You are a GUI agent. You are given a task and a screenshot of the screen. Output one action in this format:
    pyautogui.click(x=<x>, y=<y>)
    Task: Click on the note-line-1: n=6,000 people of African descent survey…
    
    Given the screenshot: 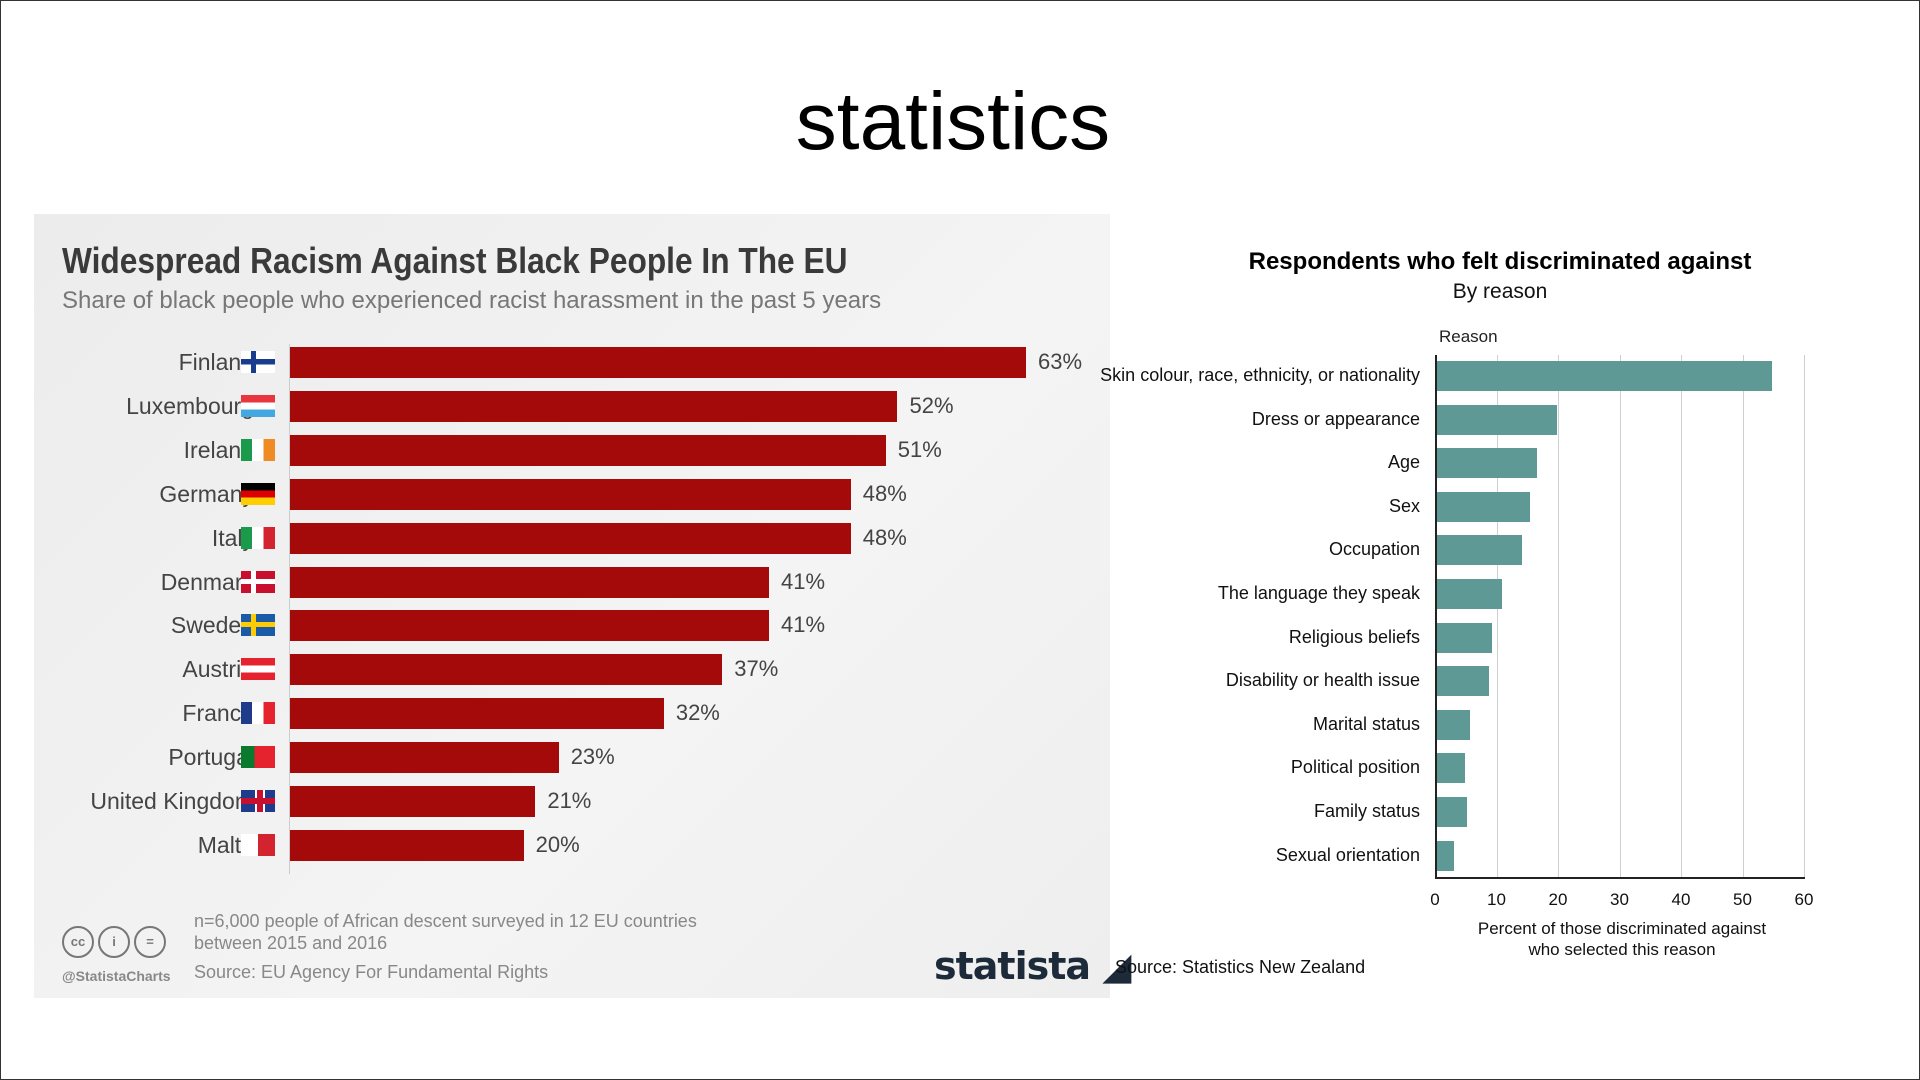 What is the action you would take?
    pyautogui.click(x=445, y=921)
    